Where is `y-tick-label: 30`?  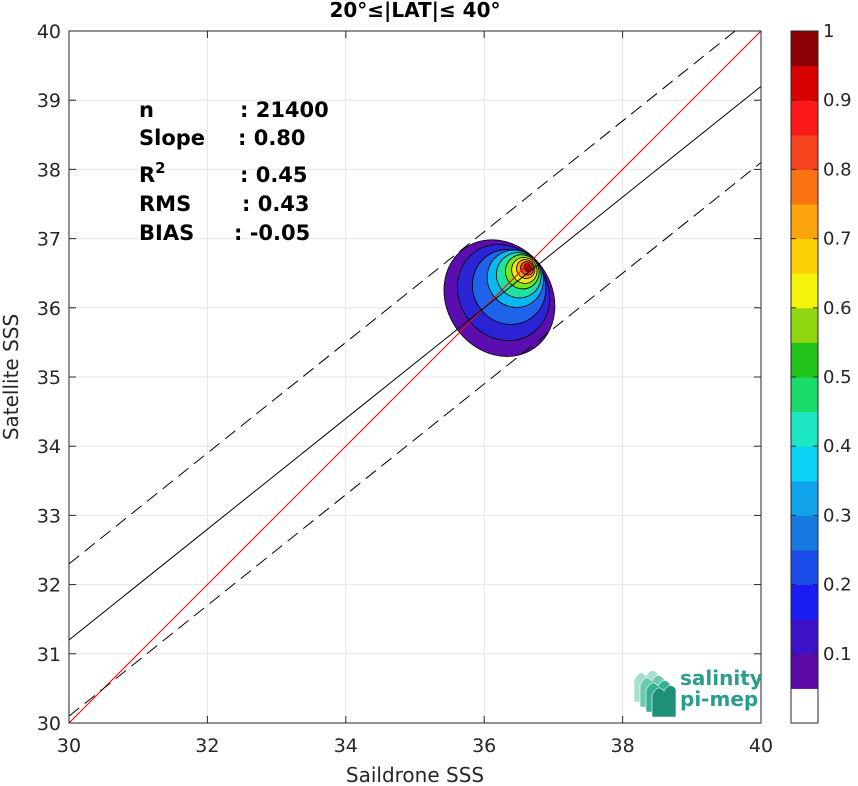
y-tick-label: 30 is located at coordinates (49, 724).